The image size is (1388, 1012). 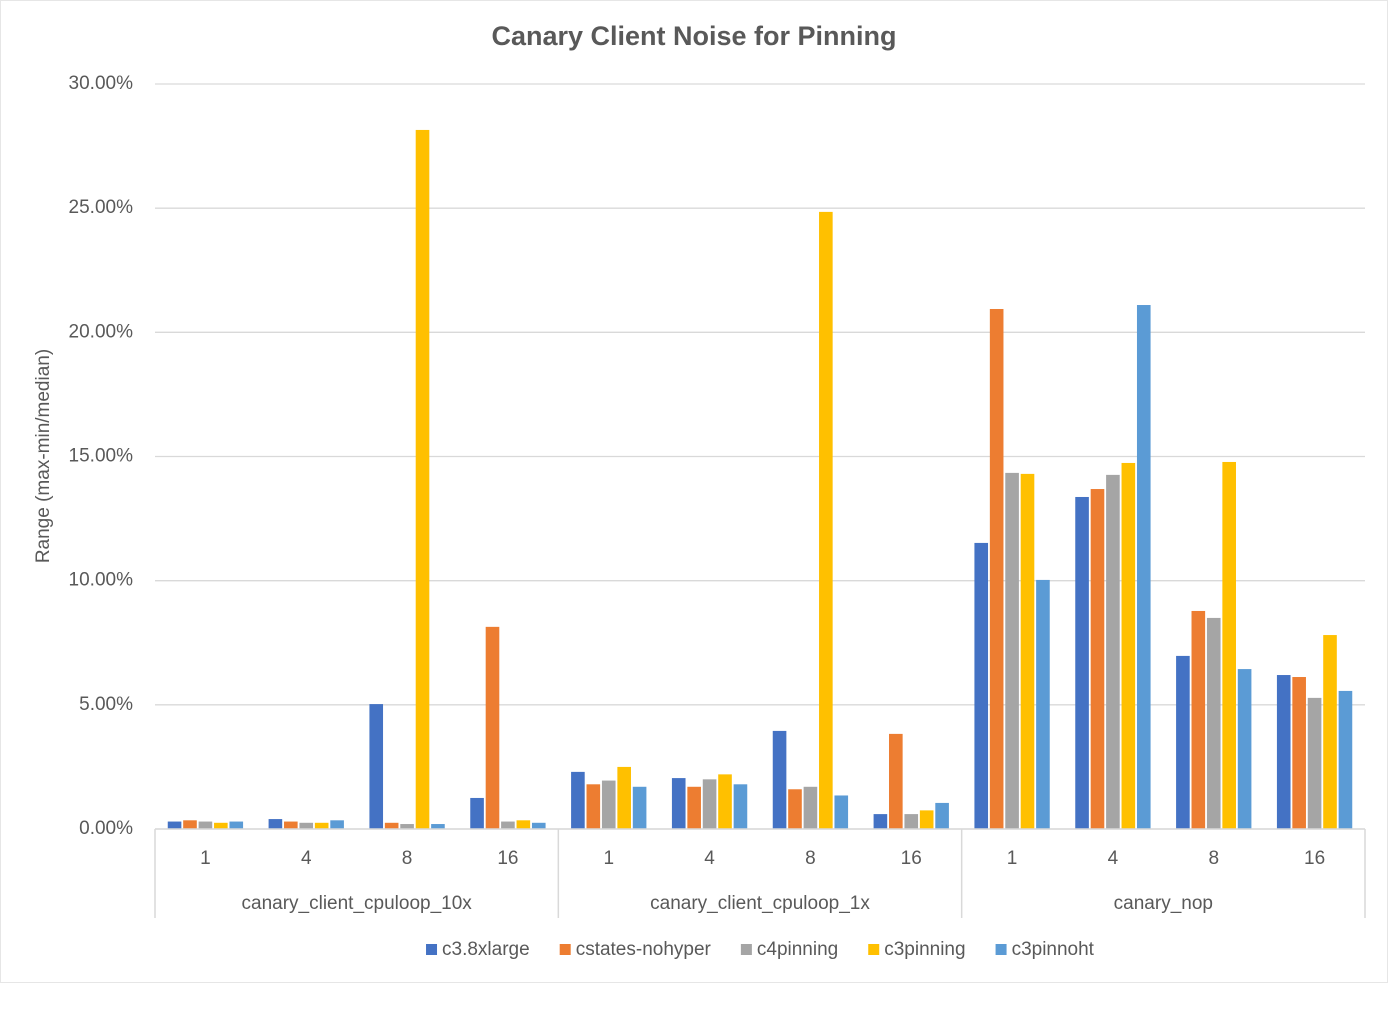 What do you see at coordinates (1053, 949) in the screenshot?
I see `legend-label: c3pinnoht` at bounding box center [1053, 949].